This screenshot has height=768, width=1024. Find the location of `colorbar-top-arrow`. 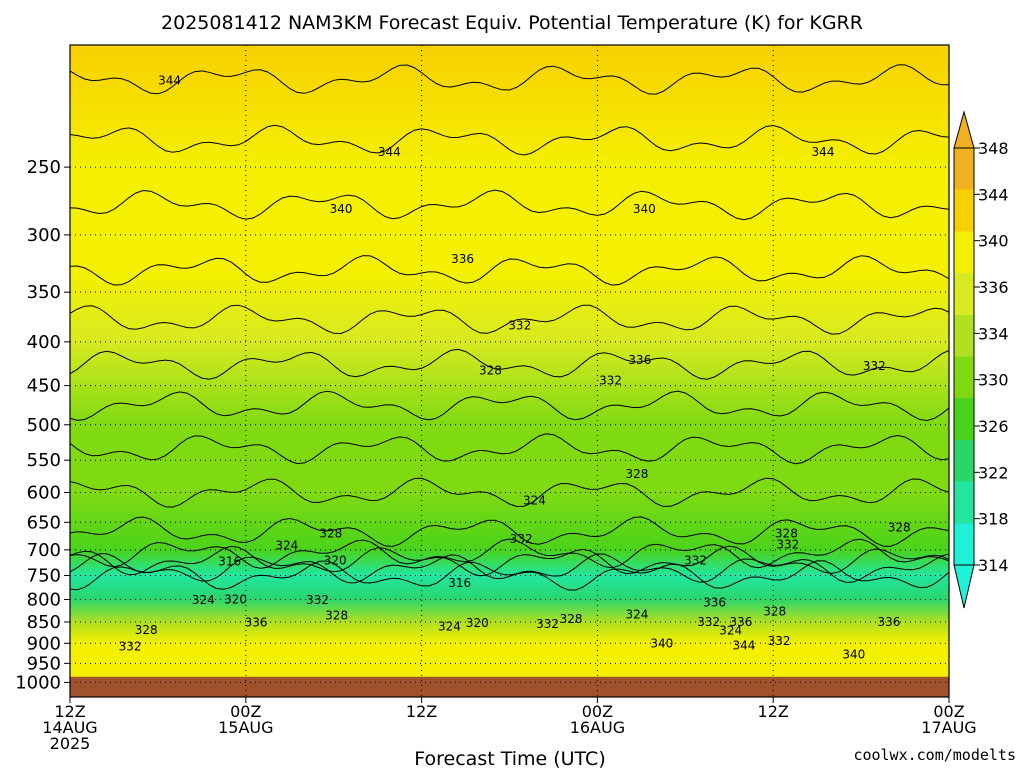

colorbar-top-arrow is located at coordinates (964, 129).